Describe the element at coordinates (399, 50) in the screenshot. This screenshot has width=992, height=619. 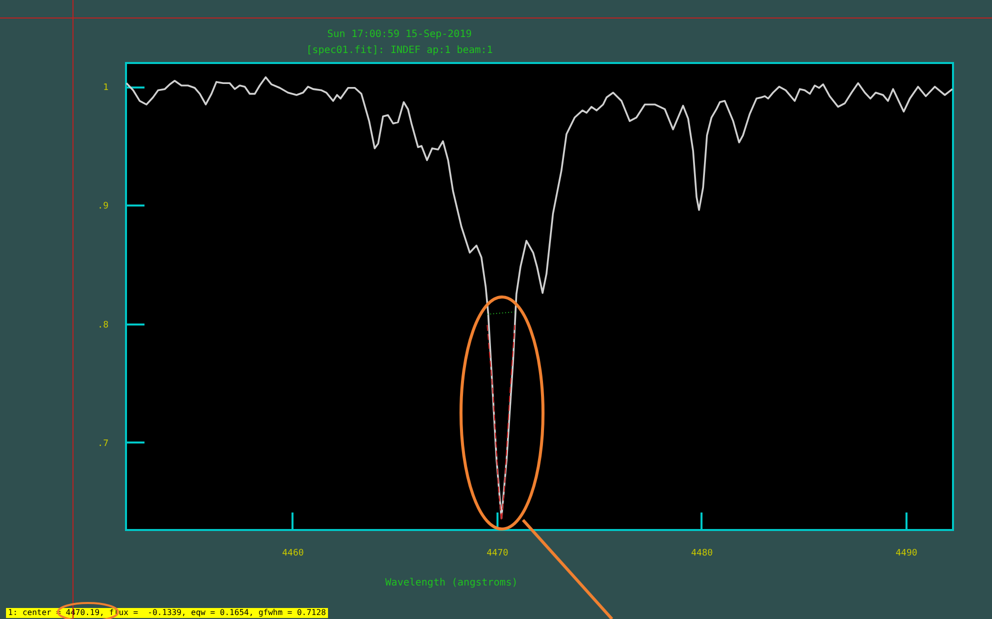
I see `chart-subtitle: [spec01.fit]: INDEF ap:1 beam:1` at that location.